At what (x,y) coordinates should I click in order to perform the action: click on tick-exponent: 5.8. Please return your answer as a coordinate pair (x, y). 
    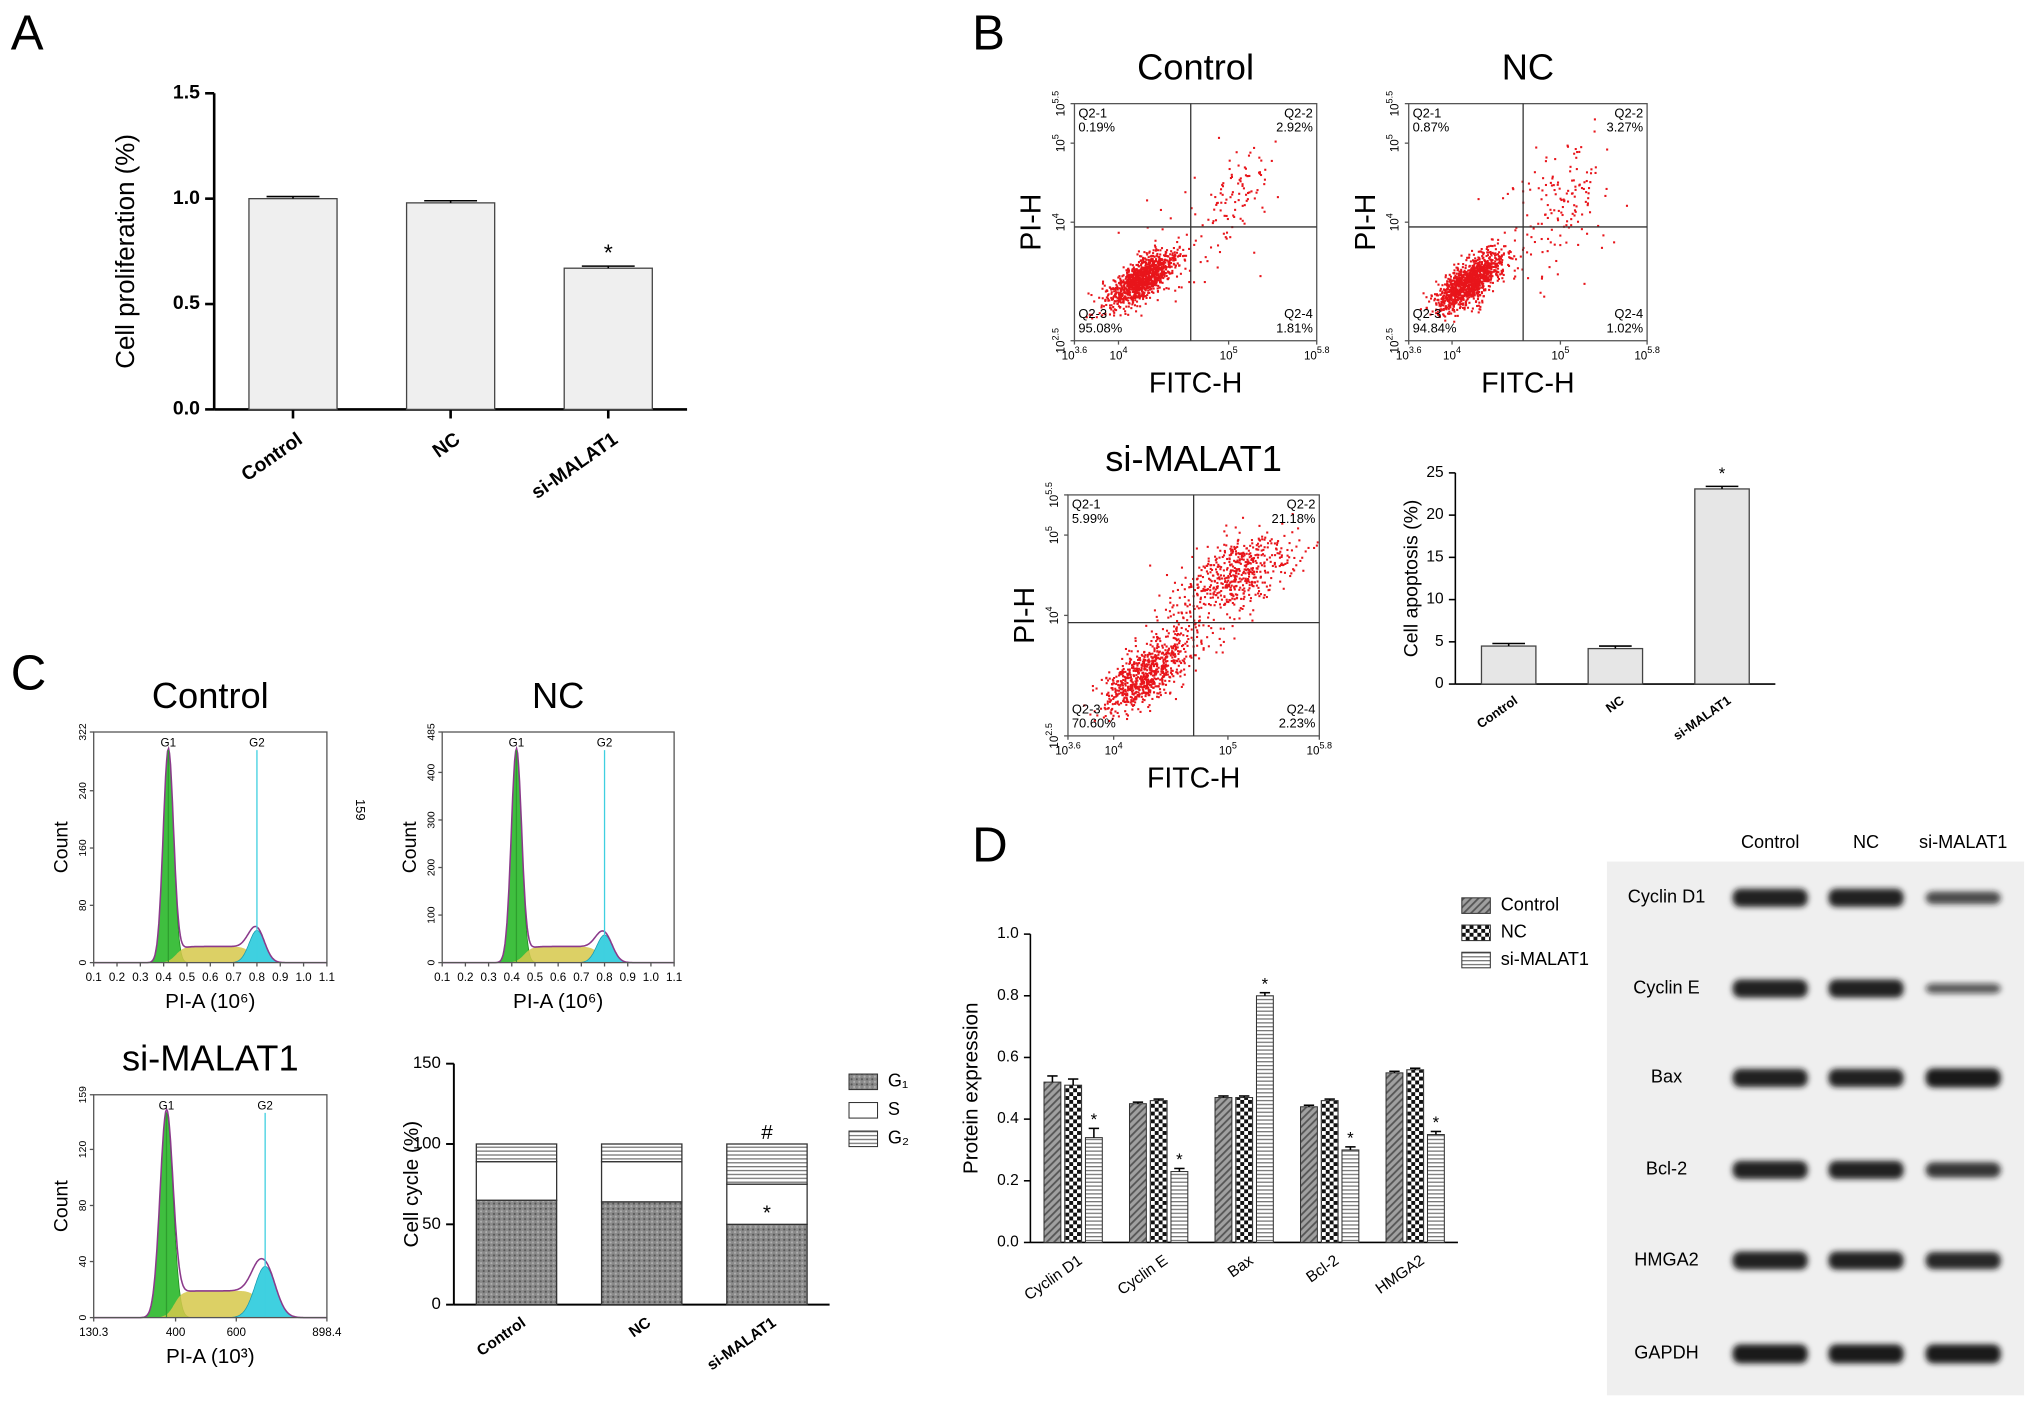
    Looking at the image, I should click on (1653, 350).